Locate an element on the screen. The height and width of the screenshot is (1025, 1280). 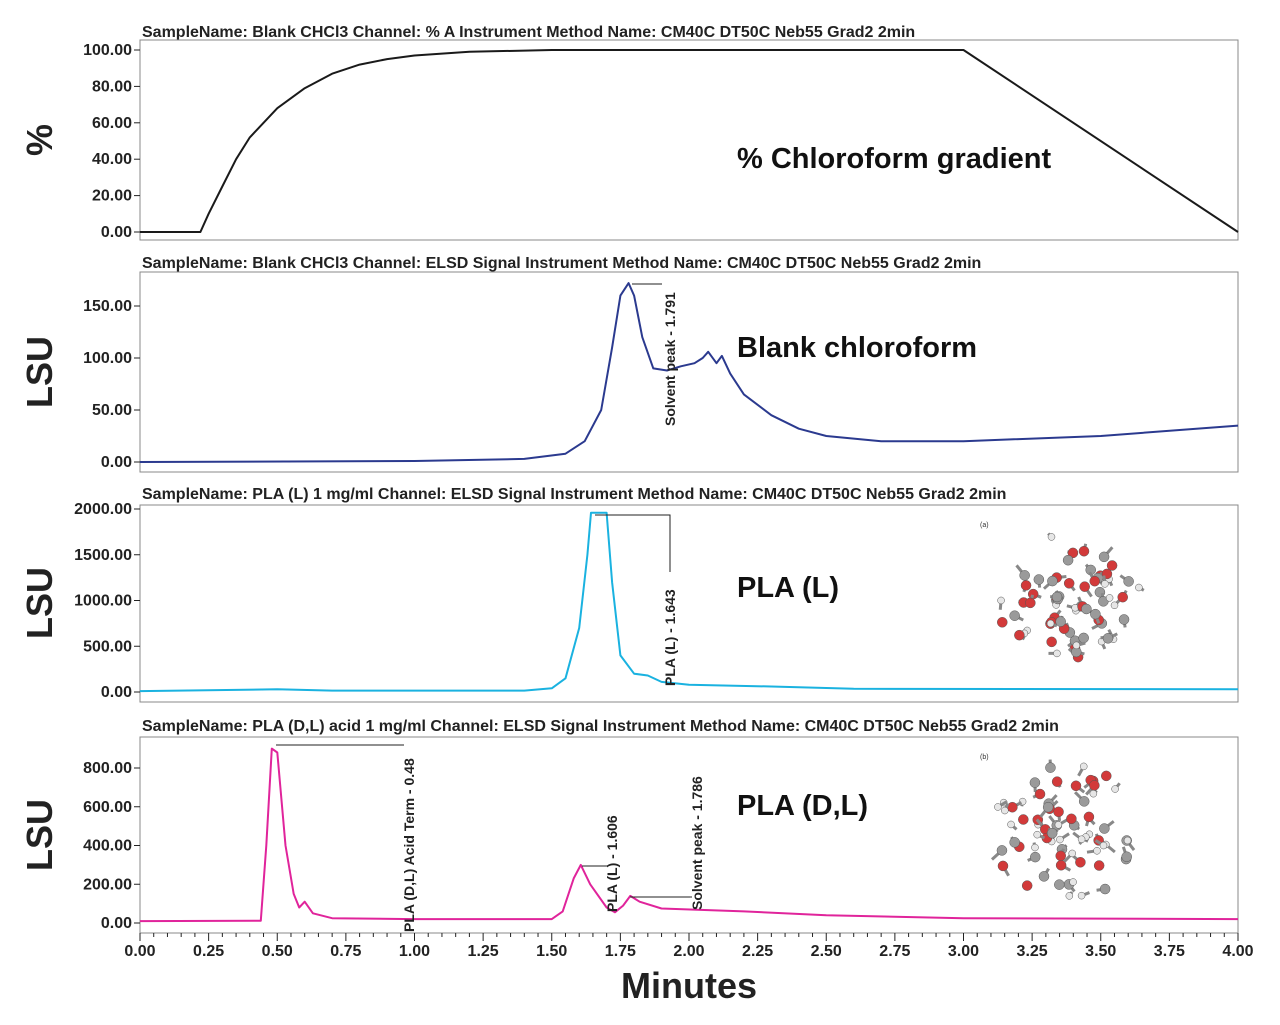
x-tick-label: 0.25 is located at coordinates (208, 951).